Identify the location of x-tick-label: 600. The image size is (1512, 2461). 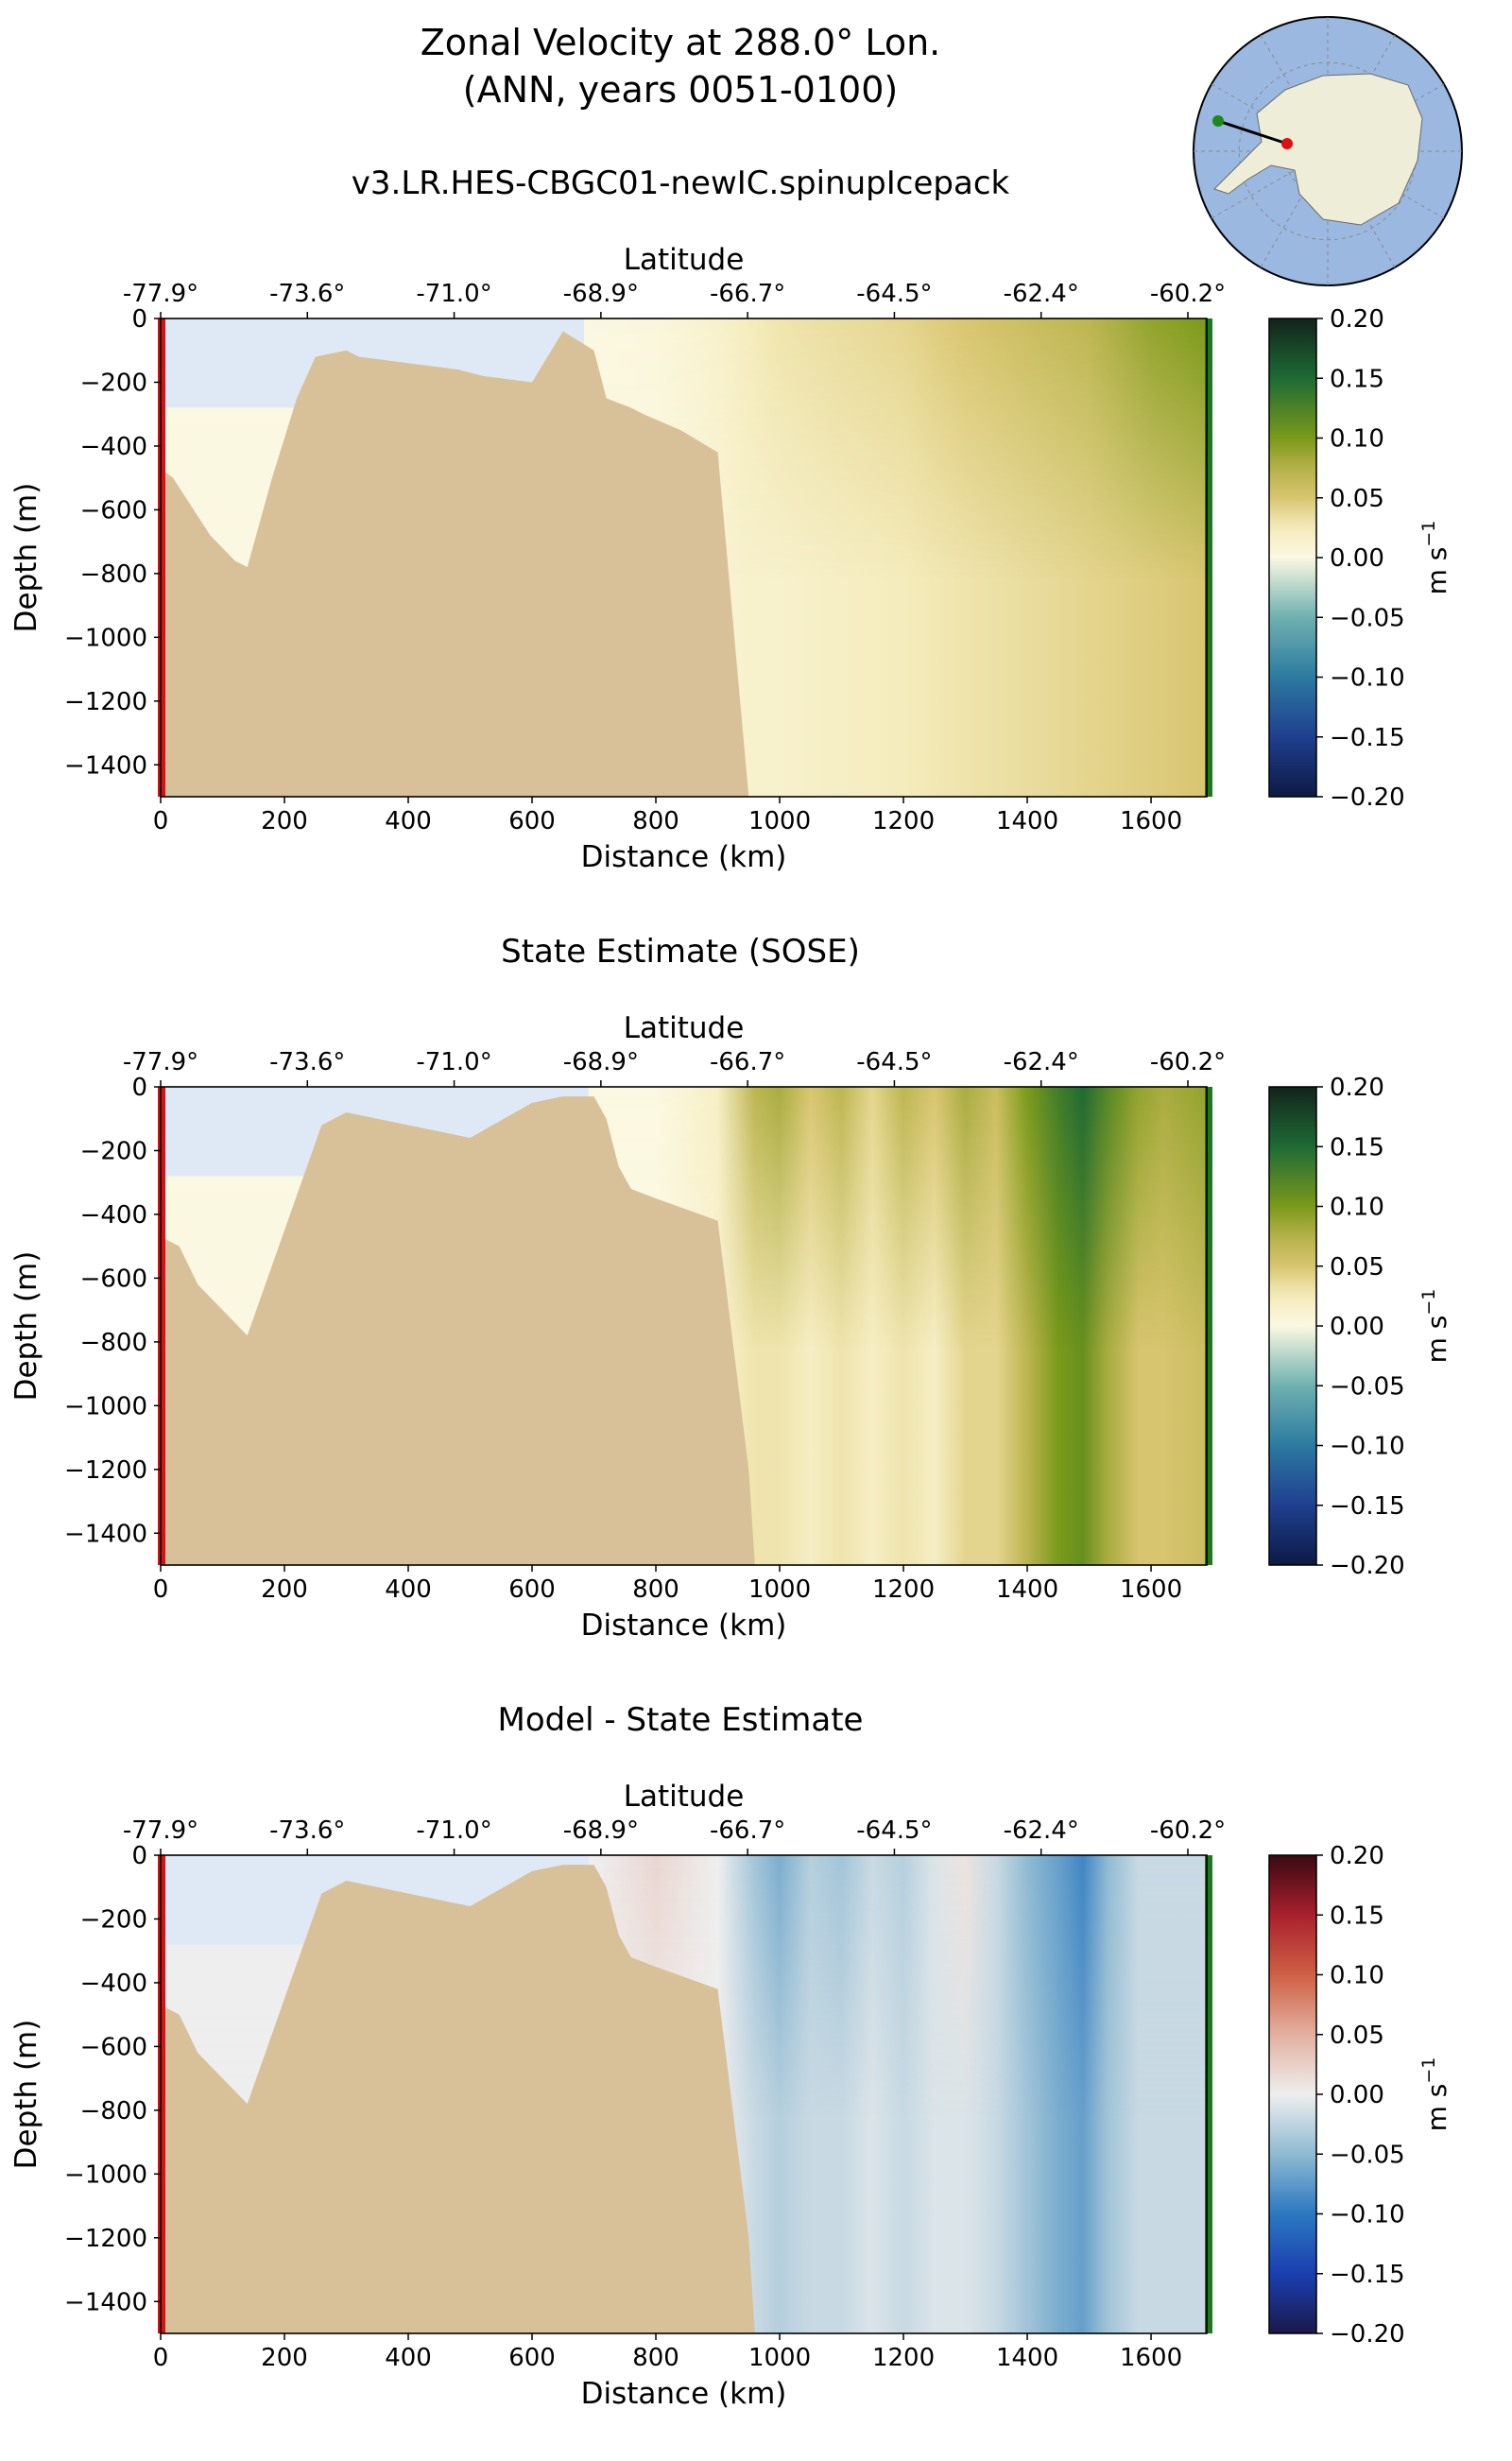
(532, 1589).